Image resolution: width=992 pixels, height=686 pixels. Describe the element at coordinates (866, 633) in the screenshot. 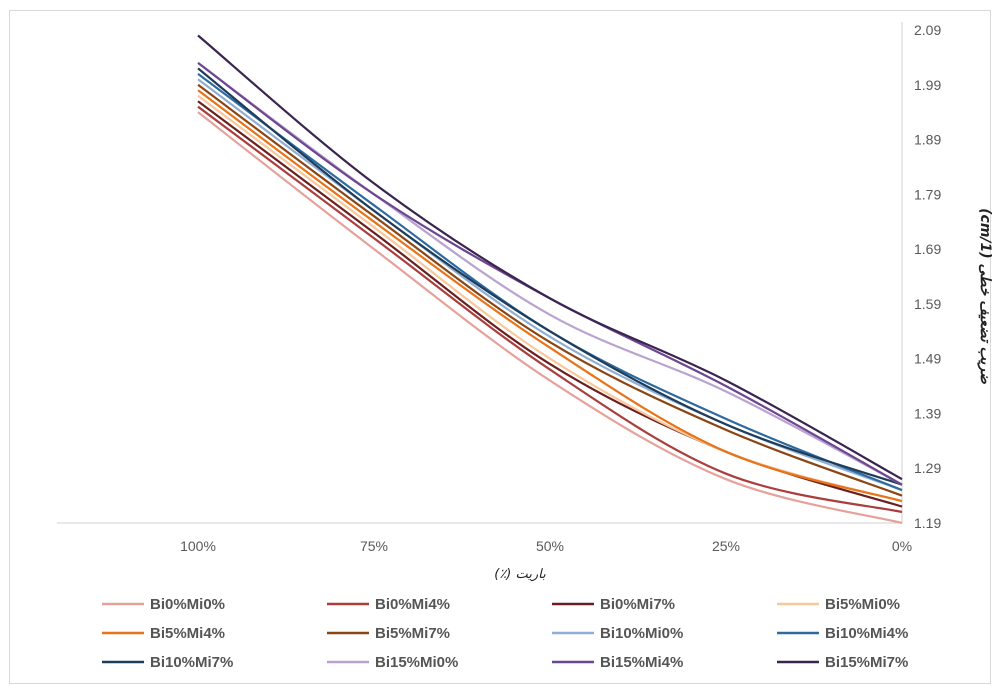

I see `legend-label: Bi10%Mi4%` at that location.